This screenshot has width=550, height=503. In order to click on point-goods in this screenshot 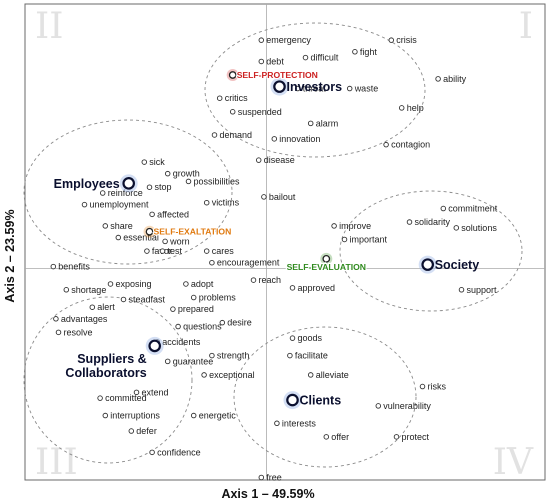, I will do `click(292, 338)`.